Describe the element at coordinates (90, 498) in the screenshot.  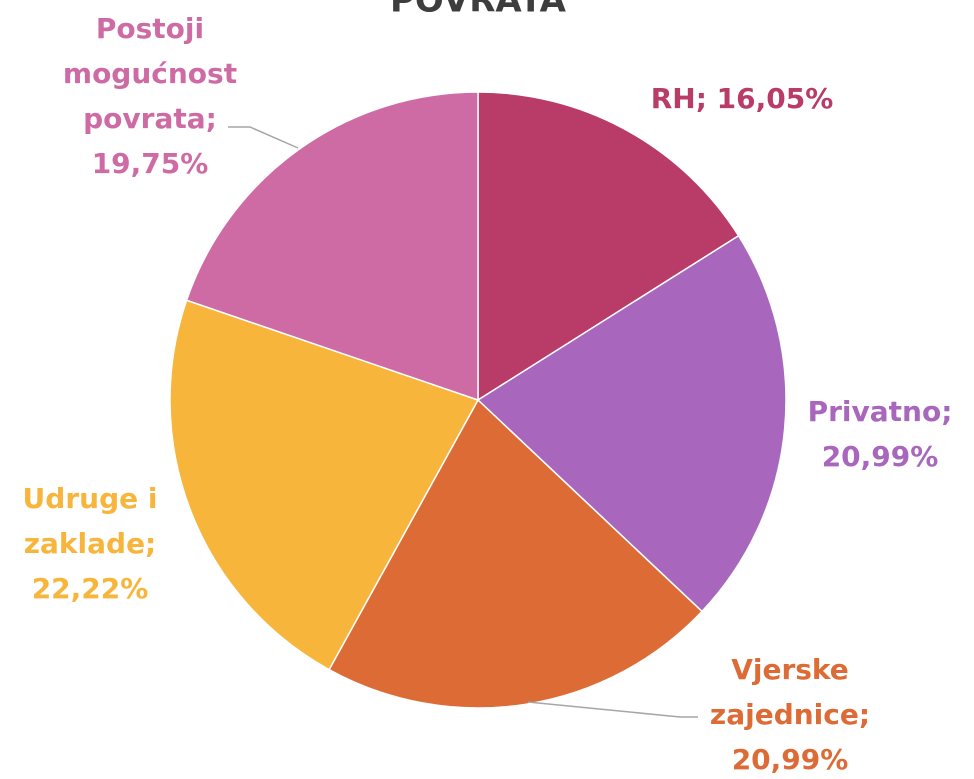
I see `data-label: Udruge i` at that location.